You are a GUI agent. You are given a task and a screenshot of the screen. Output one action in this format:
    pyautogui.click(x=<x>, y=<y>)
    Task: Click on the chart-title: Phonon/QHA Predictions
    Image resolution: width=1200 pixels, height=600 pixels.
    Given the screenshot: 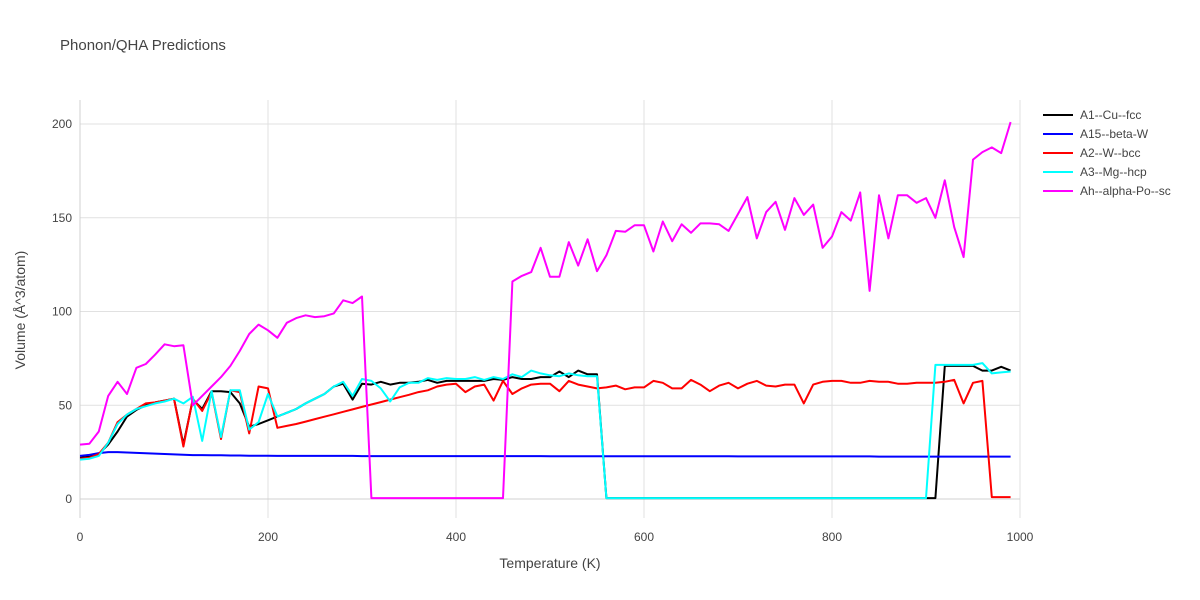 What is the action you would take?
    pyautogui.click(x=143, y=45)
    